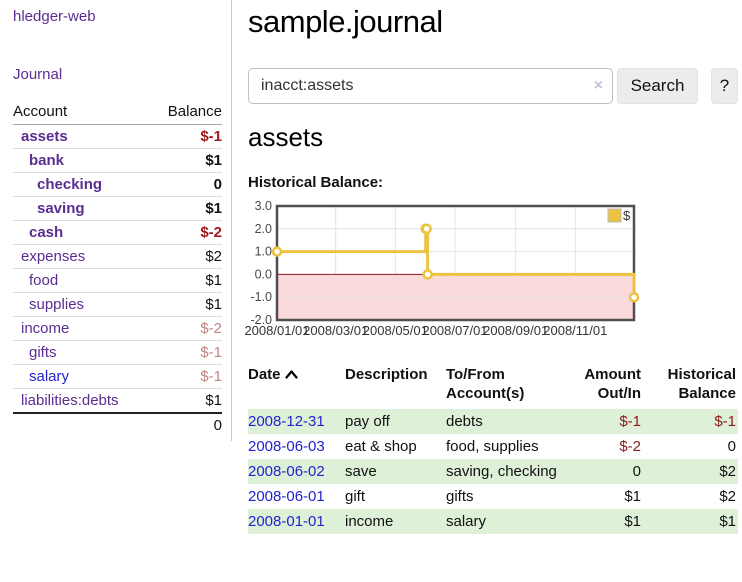 The height and width of the screenshot is (582, 742). What do you see at coordinates (286, 137) in the screenshot?
I see `account-heading: assets` at bounding box center [286, 137].